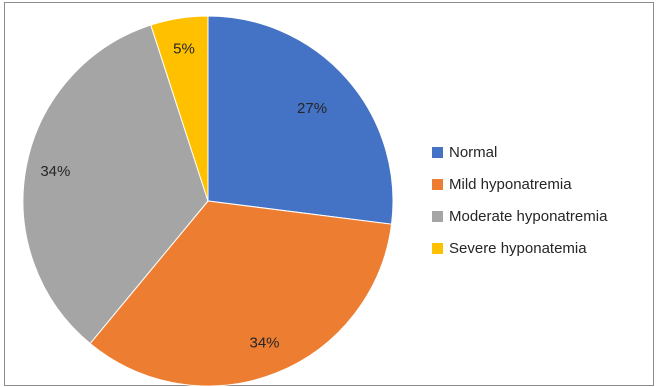 The image size is (659, 387). Describe the element at coordinates (510, 184) in the screenshot. I see `legend-label-mild: Mild hyponatremia` at that location.